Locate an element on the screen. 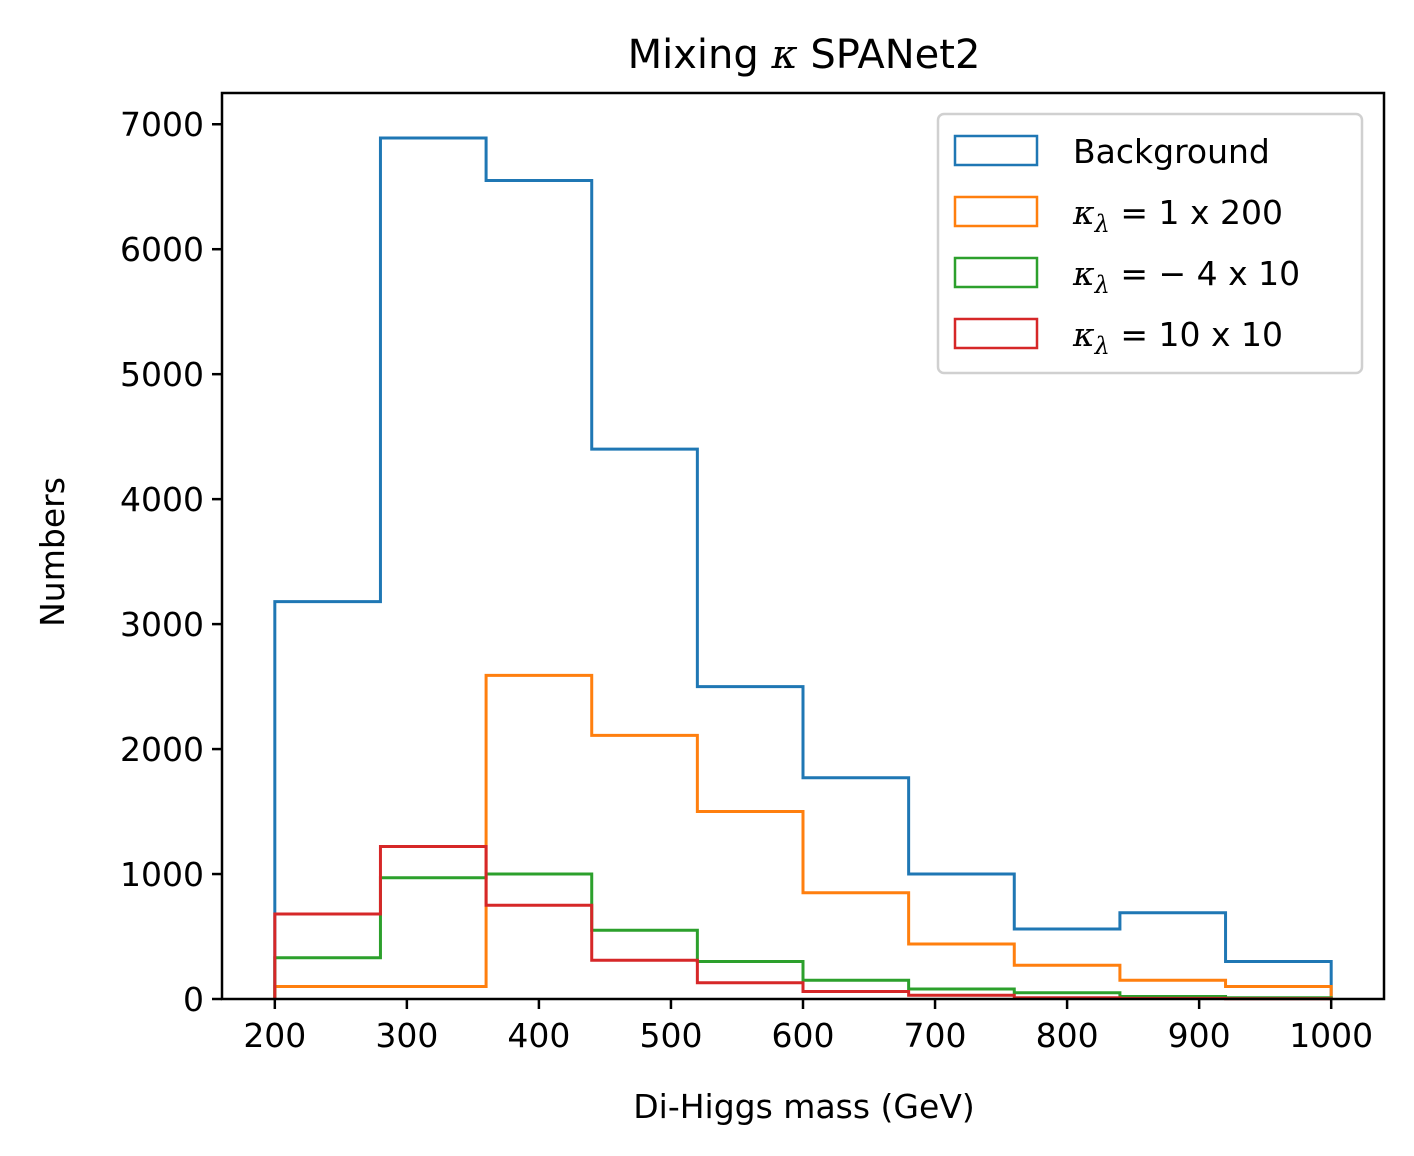  legend-label: κλ = 1 x 200 is located at coordinates (1177, 215).